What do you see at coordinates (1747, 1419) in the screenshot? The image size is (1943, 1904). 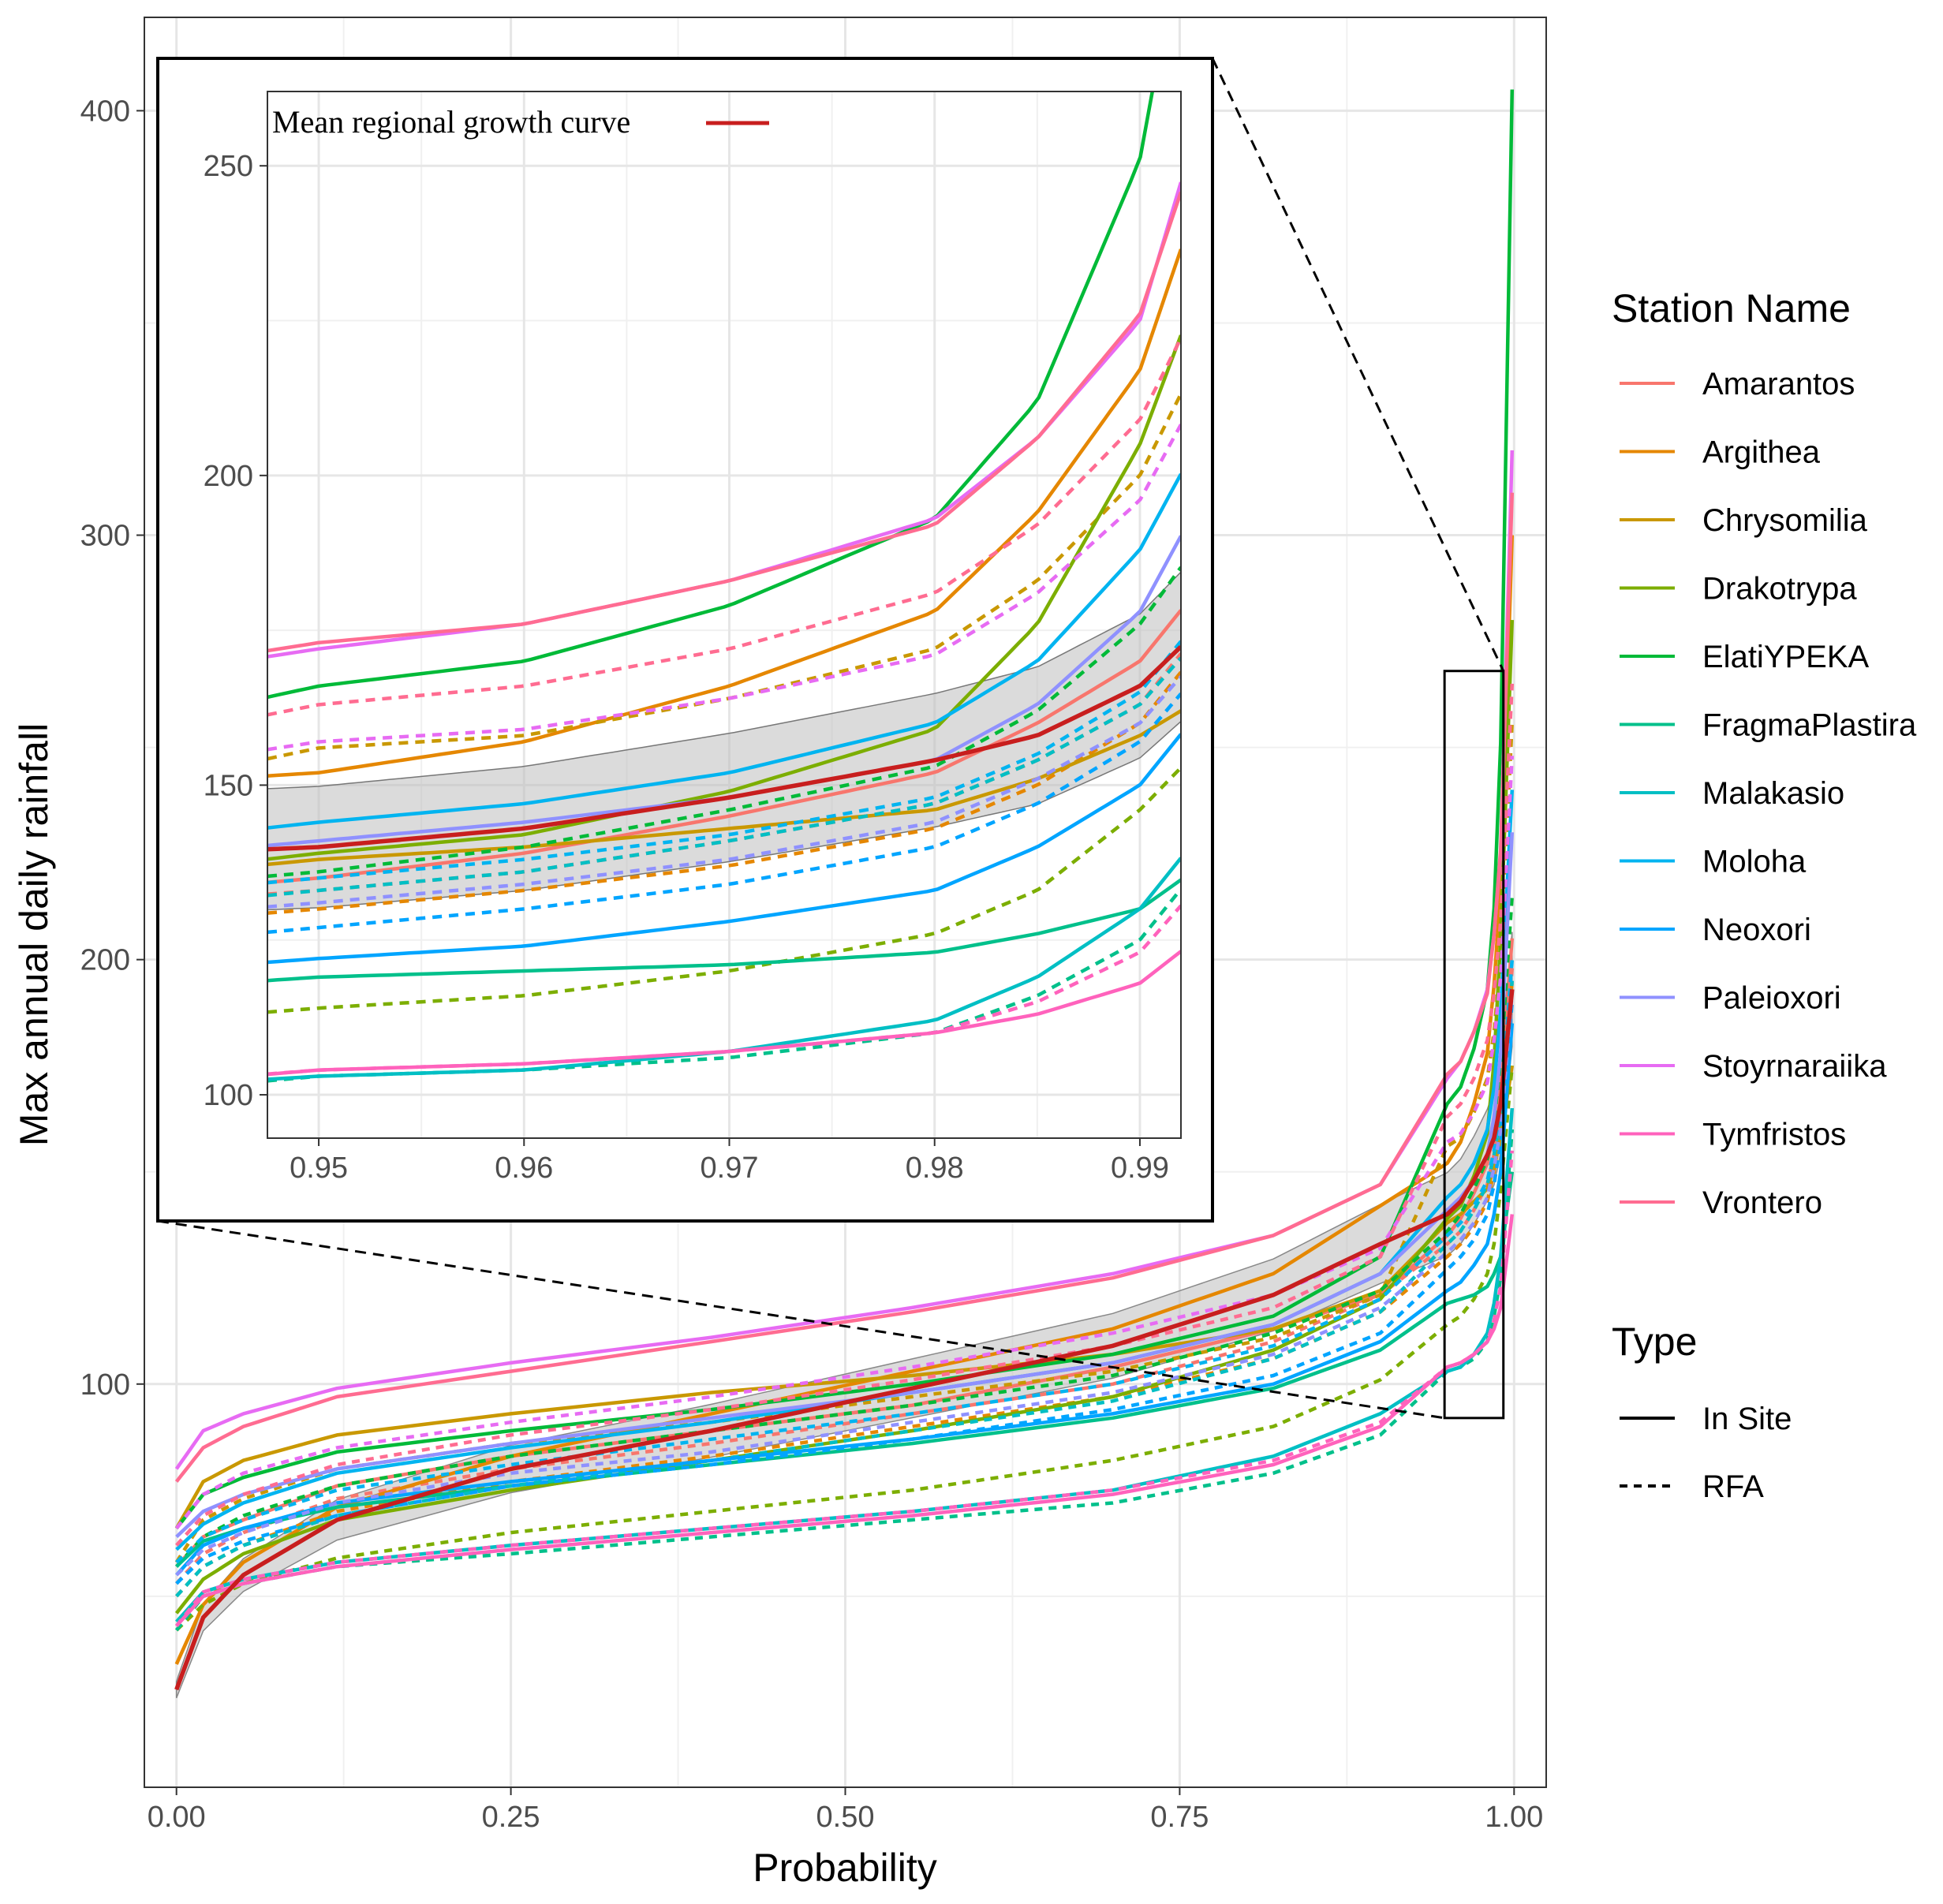 I see `legend-type-label: In Site` at bounding box center [1747, 1419].